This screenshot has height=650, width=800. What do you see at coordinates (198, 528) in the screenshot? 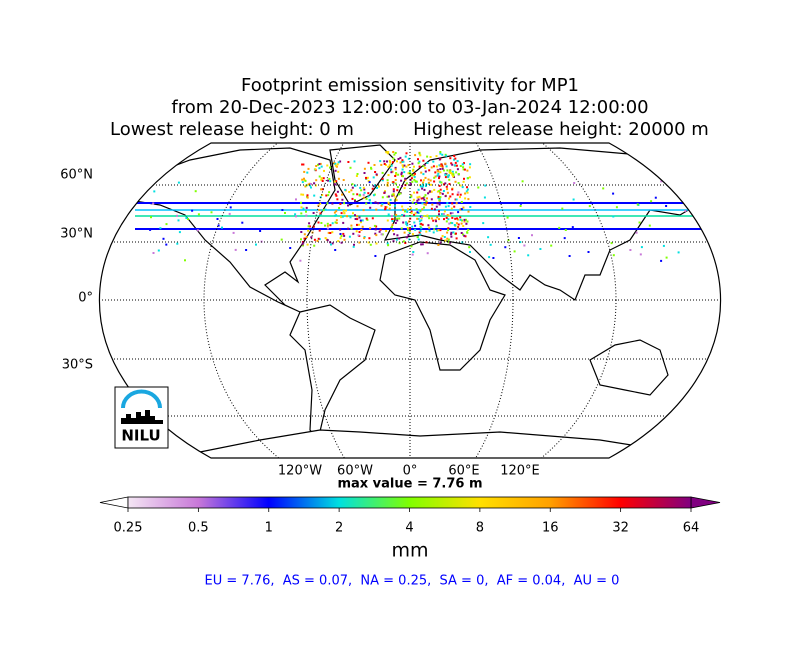
I see `colorbar-tick-label: 0.5` at bounding box center [198, 528].